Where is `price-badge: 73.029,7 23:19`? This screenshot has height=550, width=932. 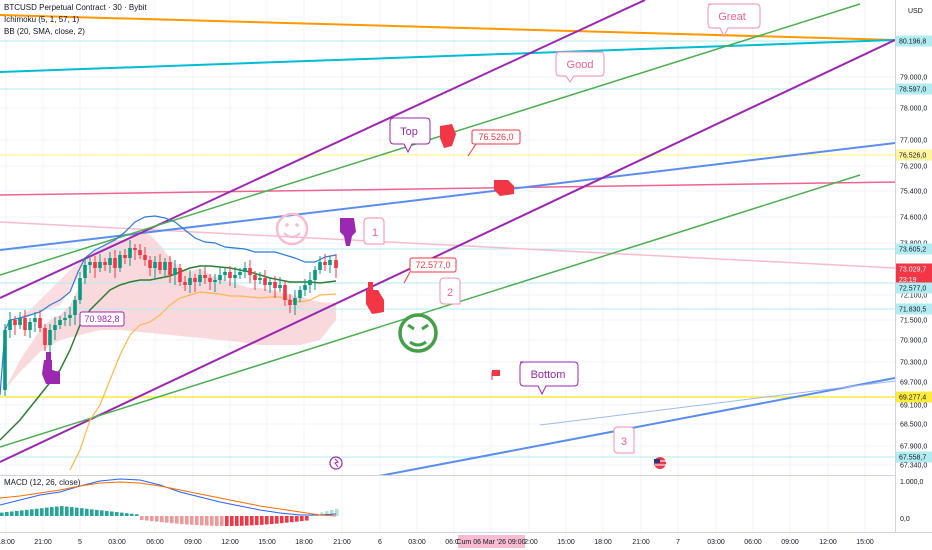
price-badge: 73.029,7 23:19 is located at coordinates (914, 274).